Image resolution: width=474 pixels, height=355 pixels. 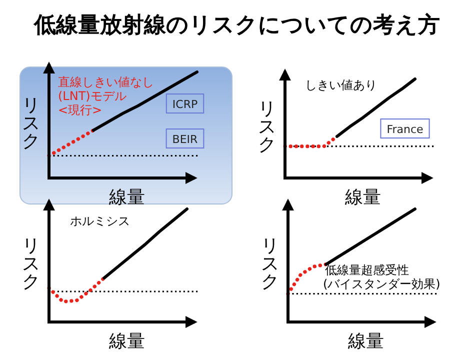 What do you see at coordinates (405, 129) in the screenshot?
I see `annotation: France` at bounding box center [405, 129].